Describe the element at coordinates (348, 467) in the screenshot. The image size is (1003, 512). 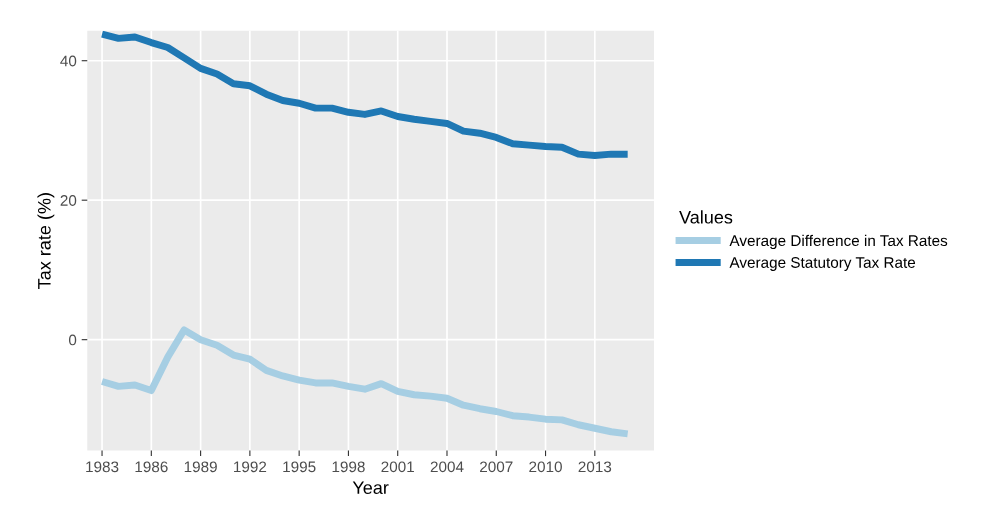
I see `x-tick-label: 1998` at that location.